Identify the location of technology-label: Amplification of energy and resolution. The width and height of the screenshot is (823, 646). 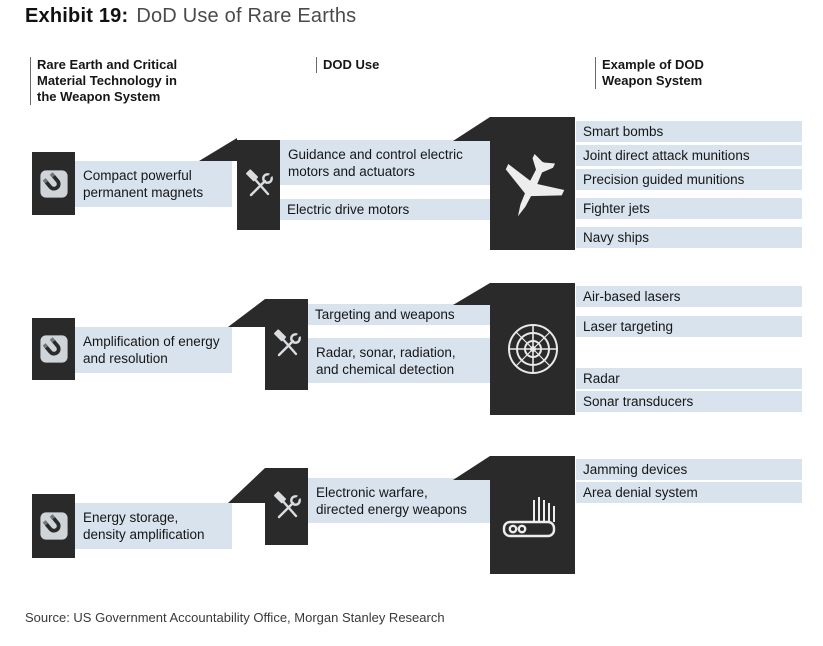
(153, 350).